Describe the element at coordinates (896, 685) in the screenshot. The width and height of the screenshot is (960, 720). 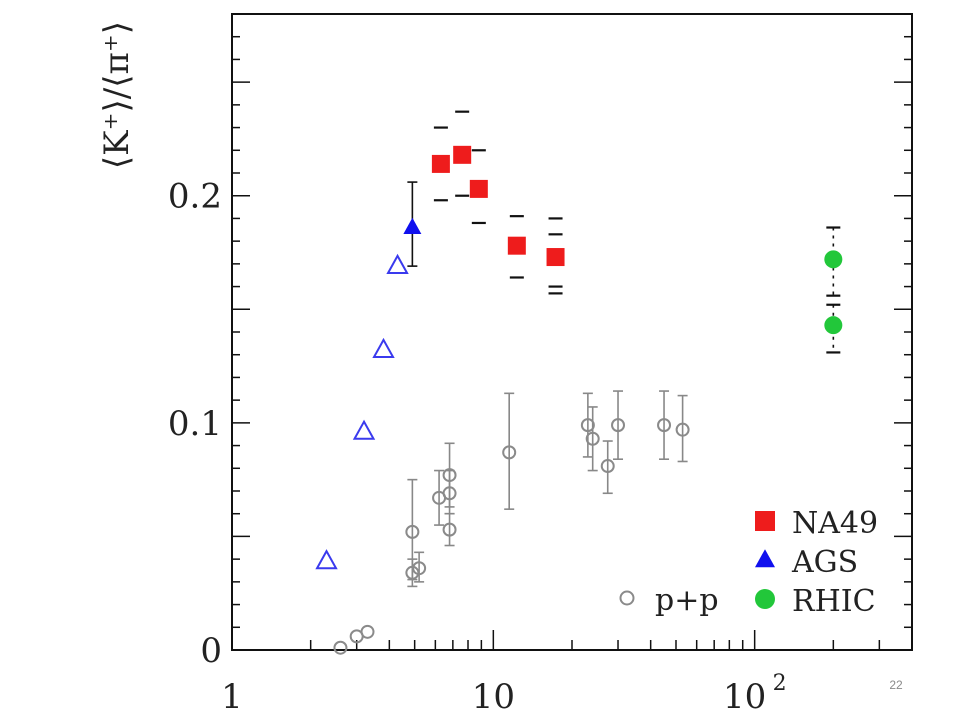
I see `slide-number: 22` at that location.